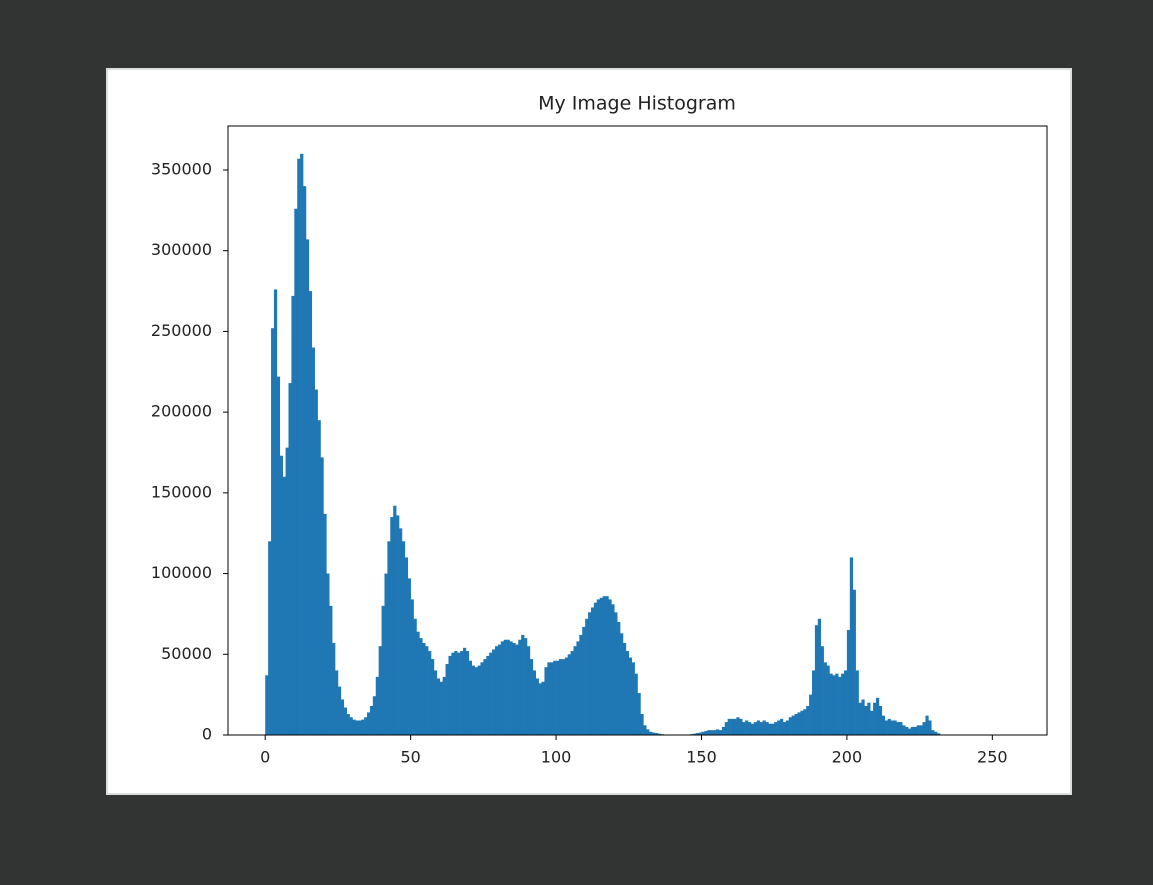  I want to click on x-tick-label: 200, so click(847, 757).